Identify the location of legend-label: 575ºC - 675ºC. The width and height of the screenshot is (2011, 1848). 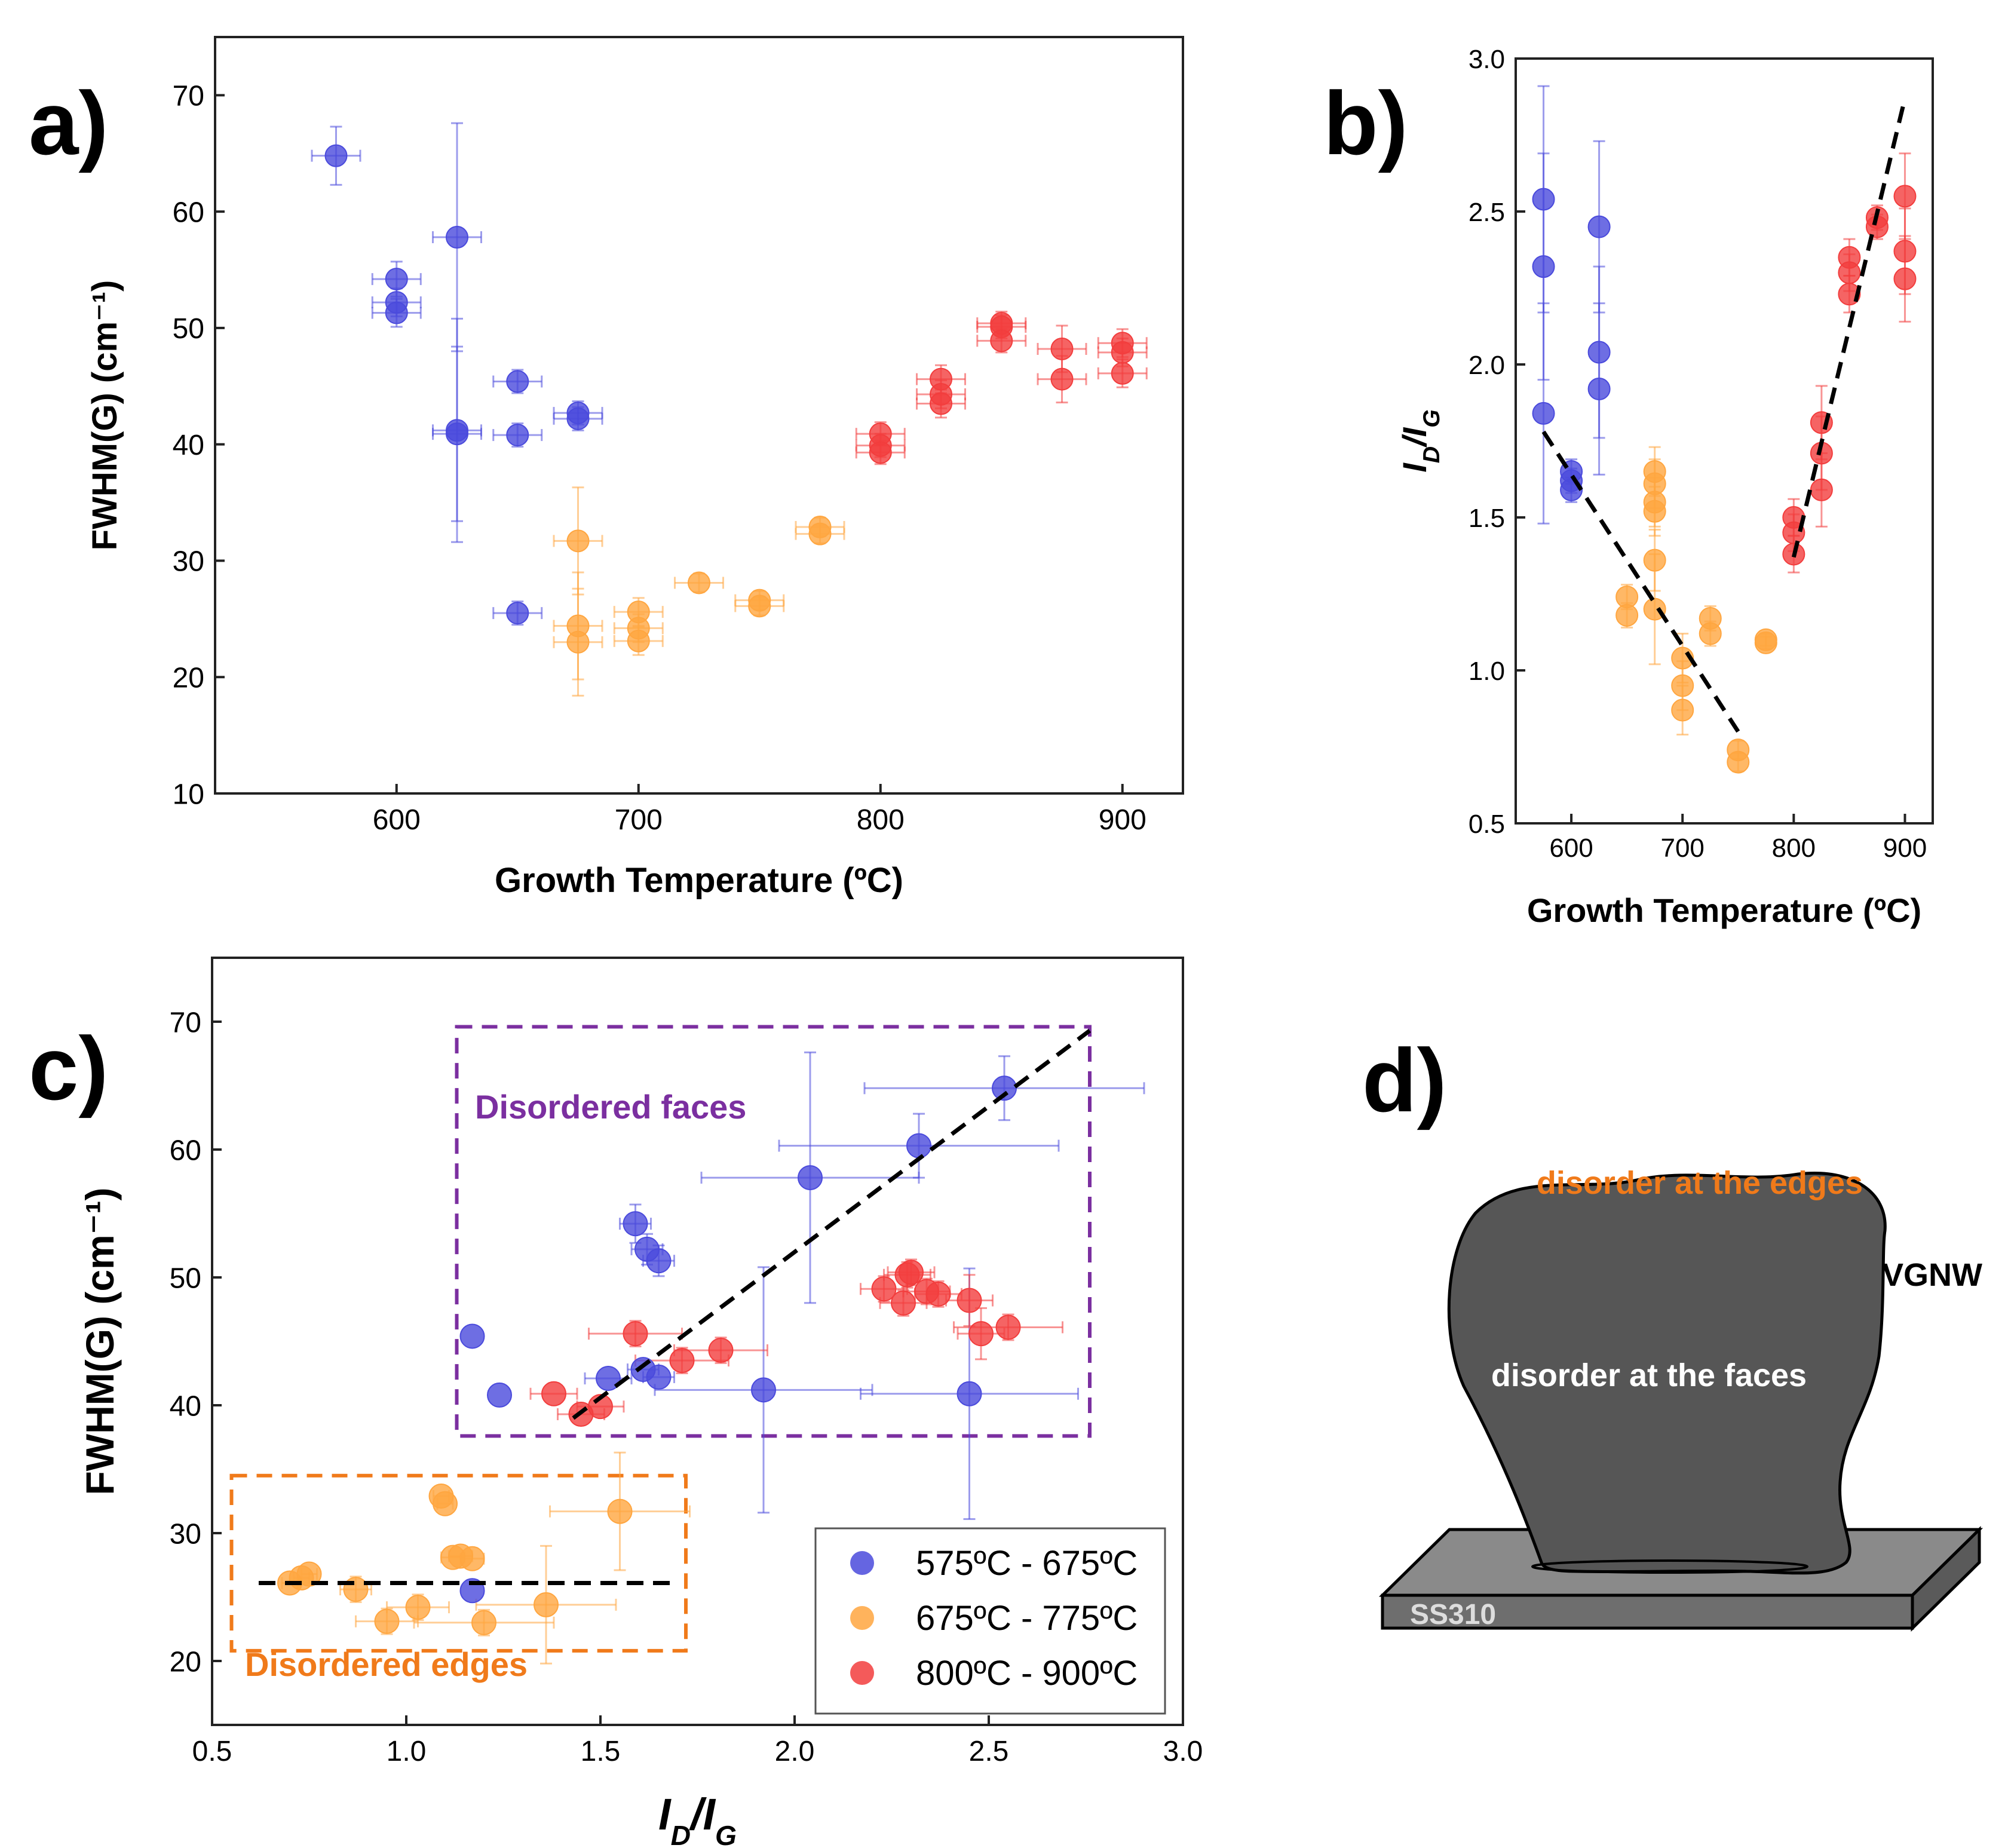
(1027, 1563).